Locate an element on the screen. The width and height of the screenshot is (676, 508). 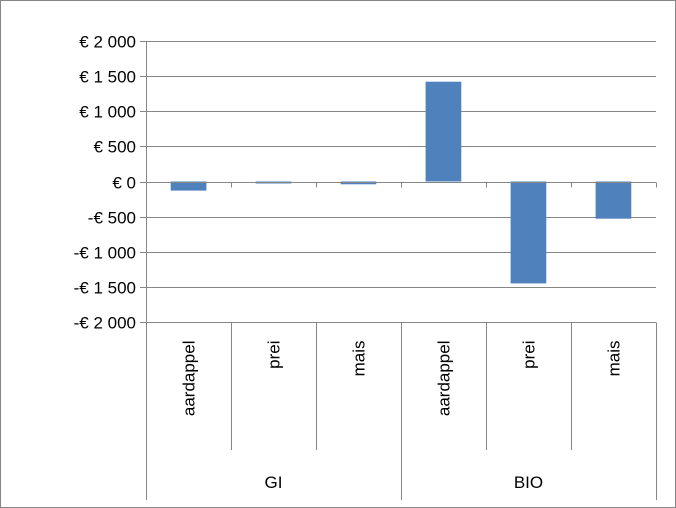
group-label: BIO is located at coordinates (528, 482).